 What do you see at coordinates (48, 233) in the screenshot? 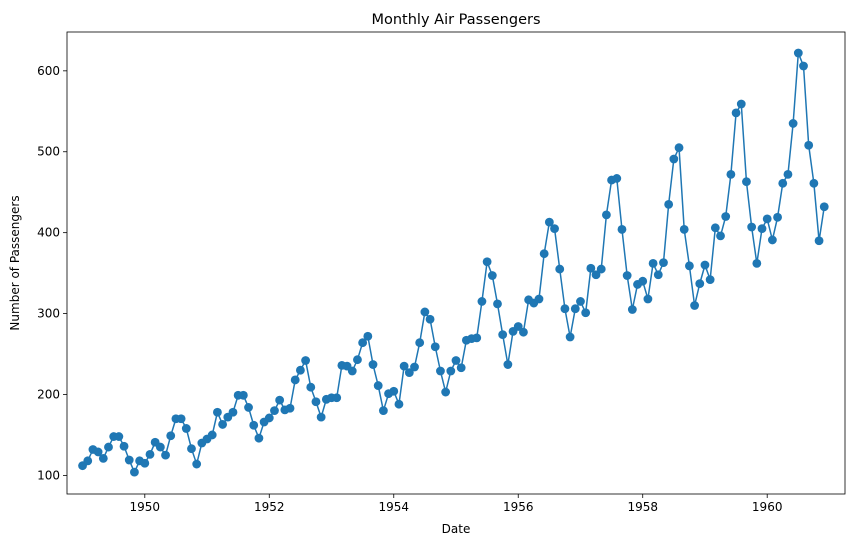
I see `y-tick-label: 400` at bounding box center [48, 233].